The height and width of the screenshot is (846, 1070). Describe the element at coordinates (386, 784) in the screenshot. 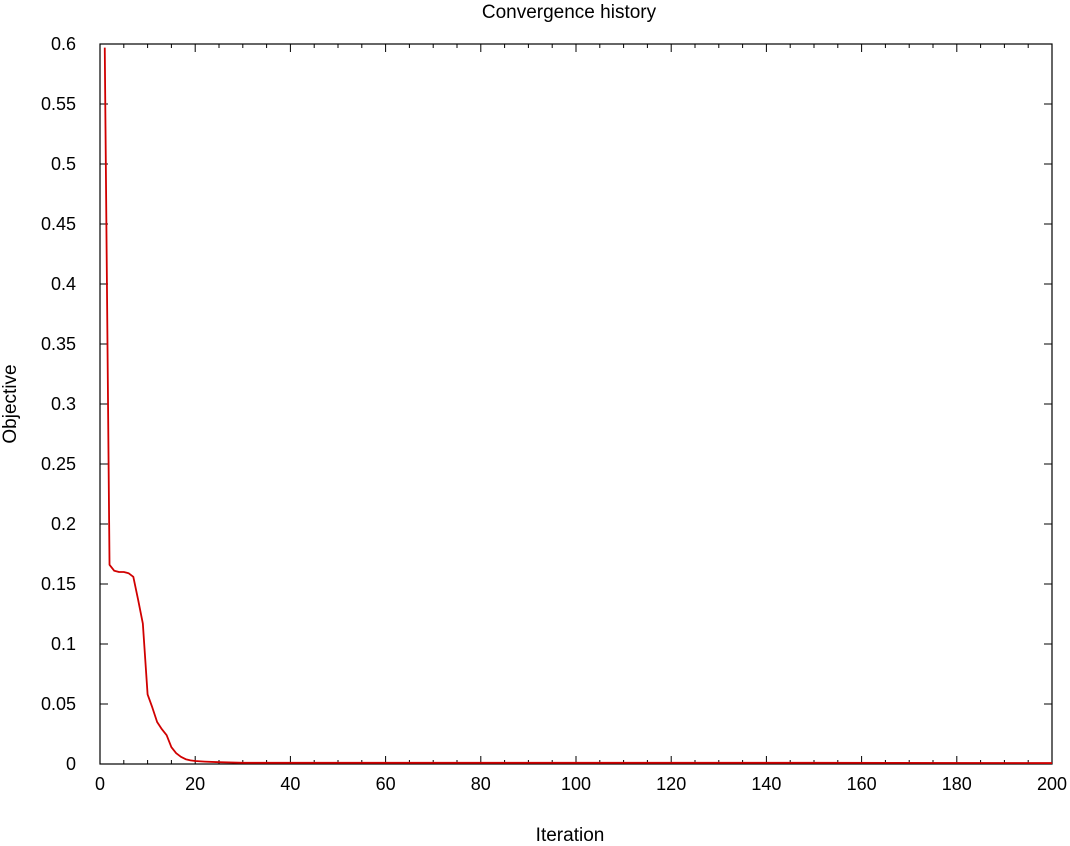

I see `x-tick-label: 60` at that location.